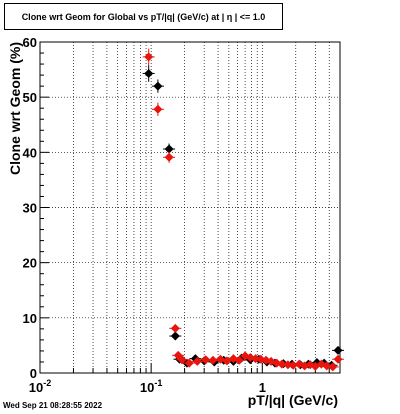 The width and height of the screenshot is (400, 414). What do you see at coordinates (30, 263) in the screenshot?
I see `y-tick-label: 20` at bounding box center [30, 263].